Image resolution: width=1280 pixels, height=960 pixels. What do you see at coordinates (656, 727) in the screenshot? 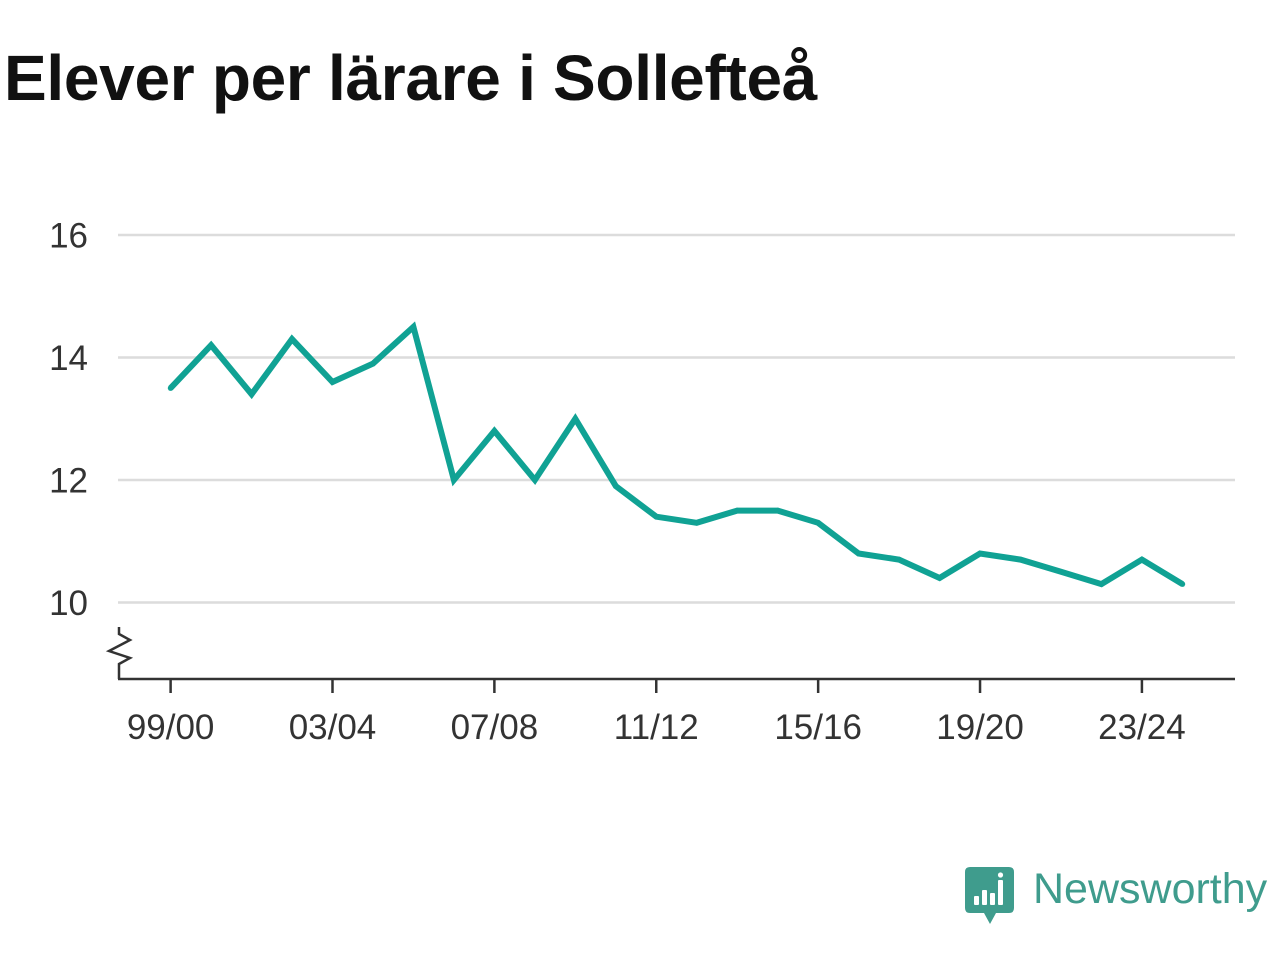
I see `x-tick-label: 11/12` at bounding box center [656, 727].